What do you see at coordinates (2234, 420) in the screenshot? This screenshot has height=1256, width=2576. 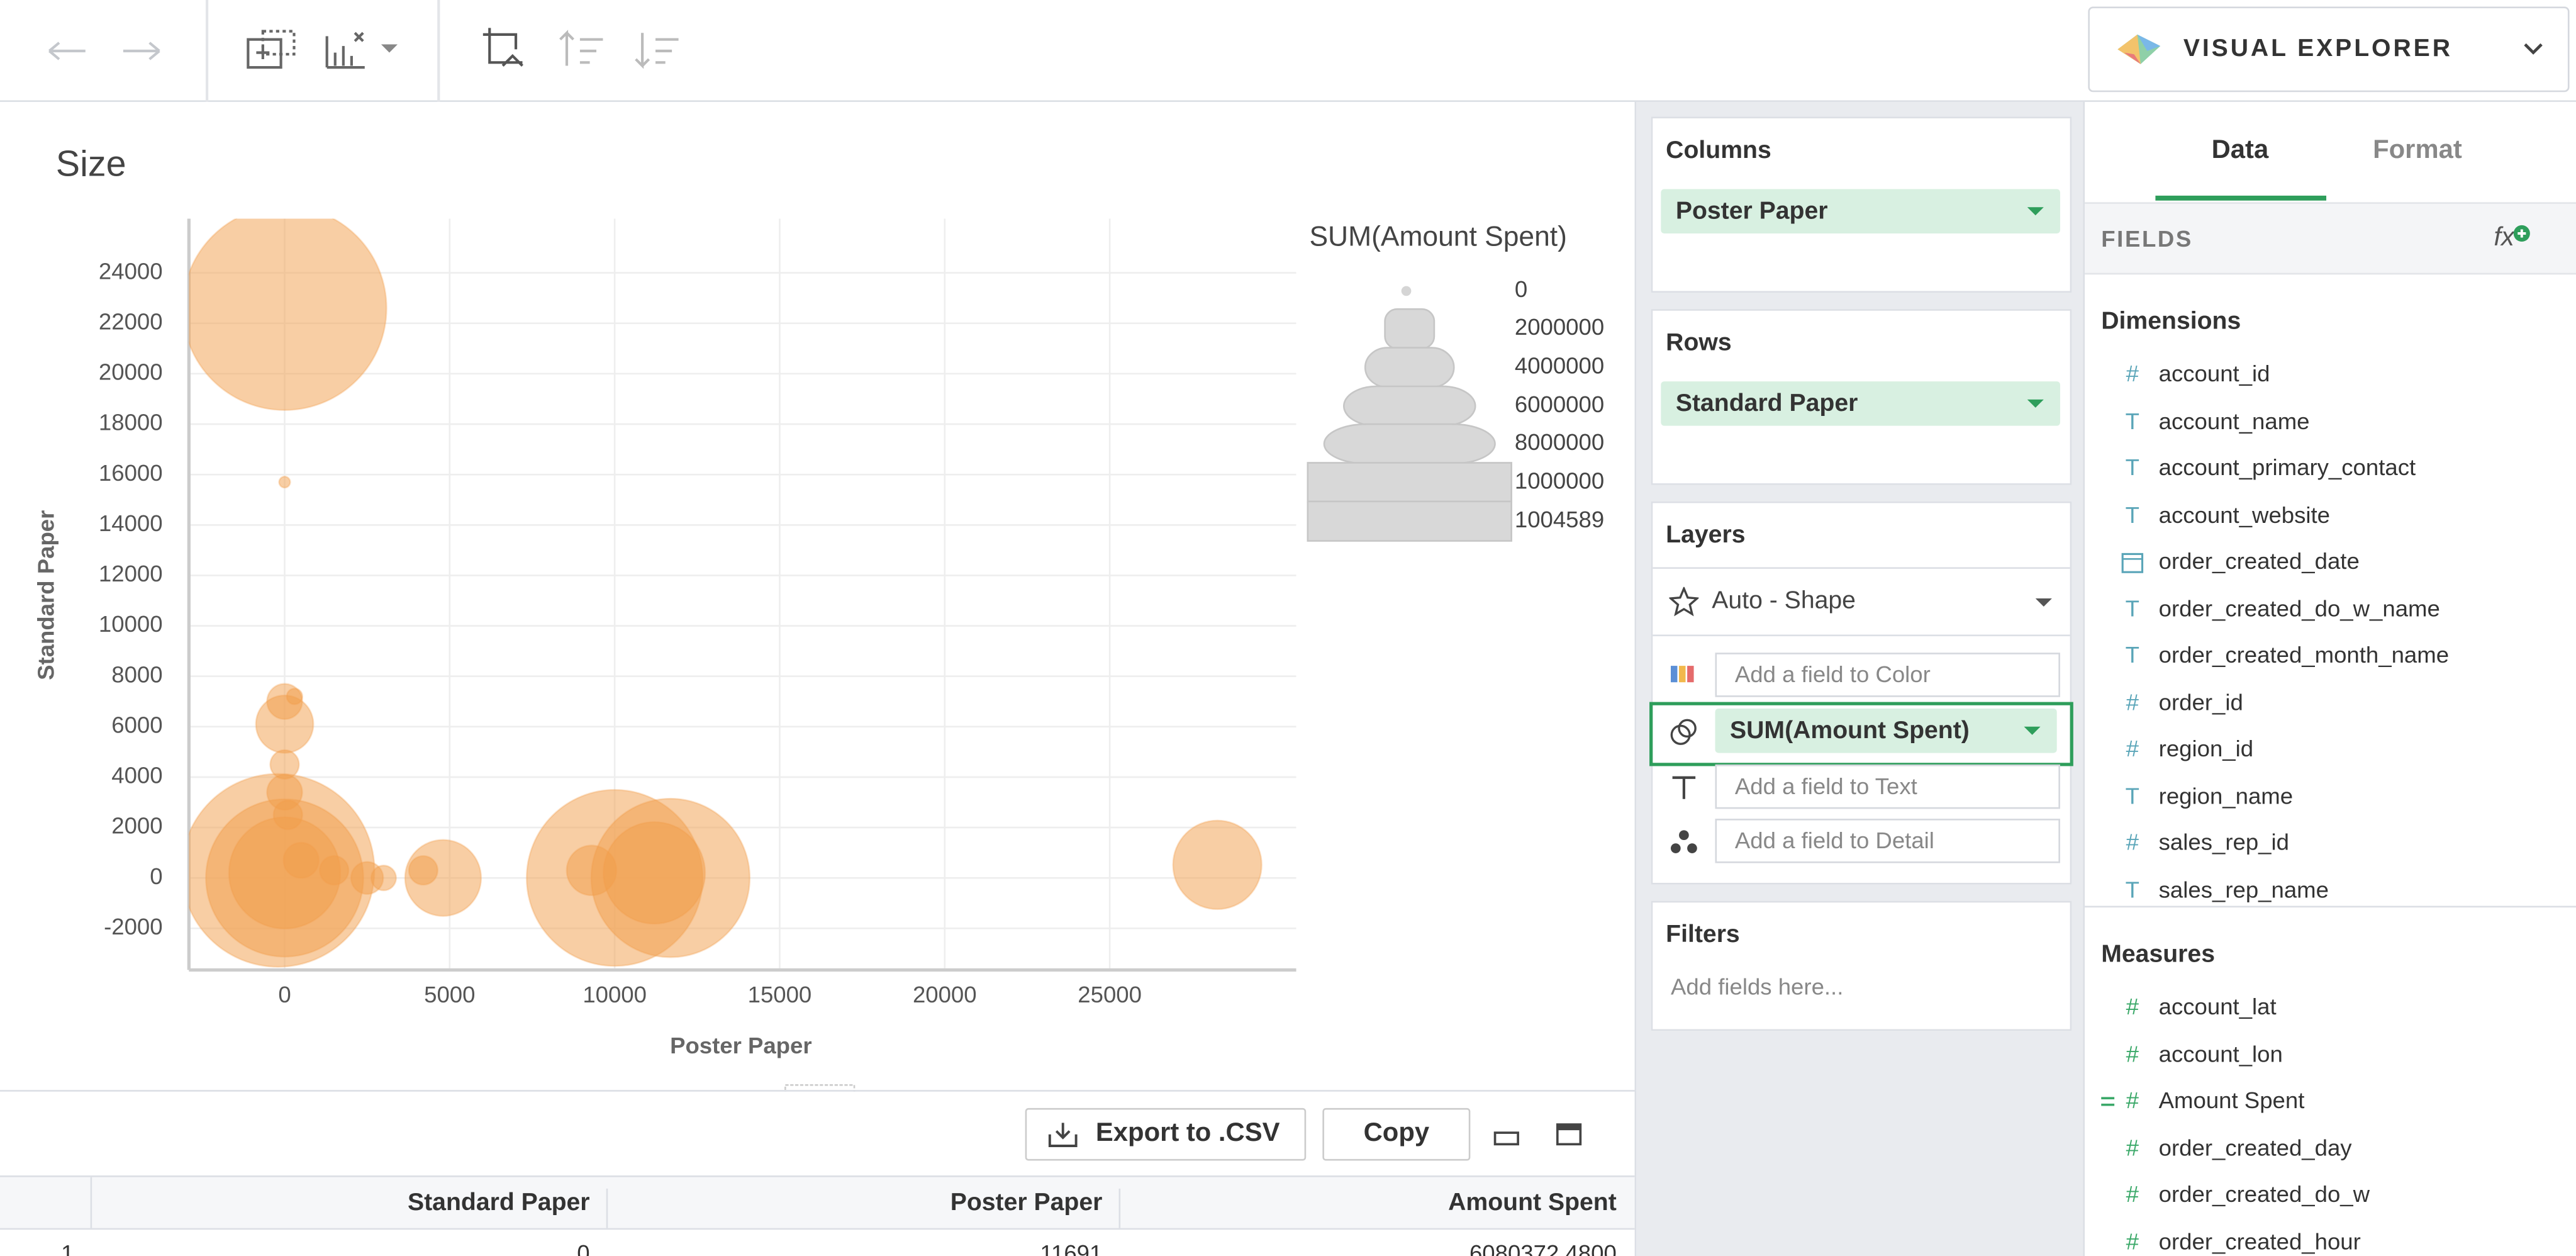 I see `dimension-field: account_name` at bounding box center [2234, 420].